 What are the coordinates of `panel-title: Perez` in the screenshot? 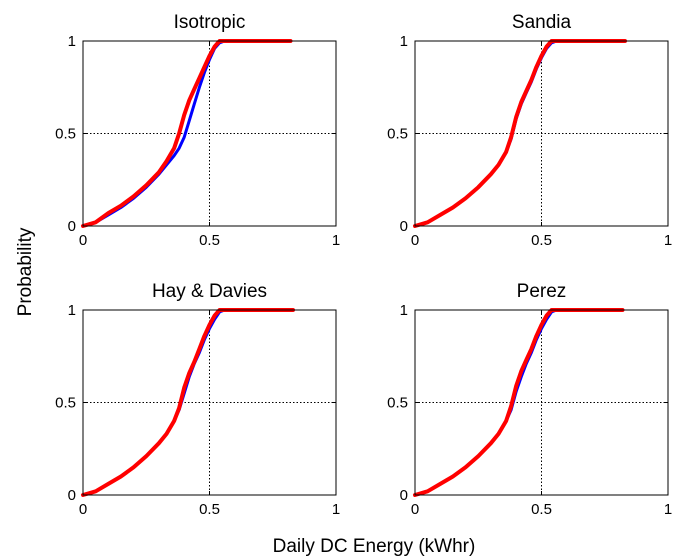 It's located at (542, 291).